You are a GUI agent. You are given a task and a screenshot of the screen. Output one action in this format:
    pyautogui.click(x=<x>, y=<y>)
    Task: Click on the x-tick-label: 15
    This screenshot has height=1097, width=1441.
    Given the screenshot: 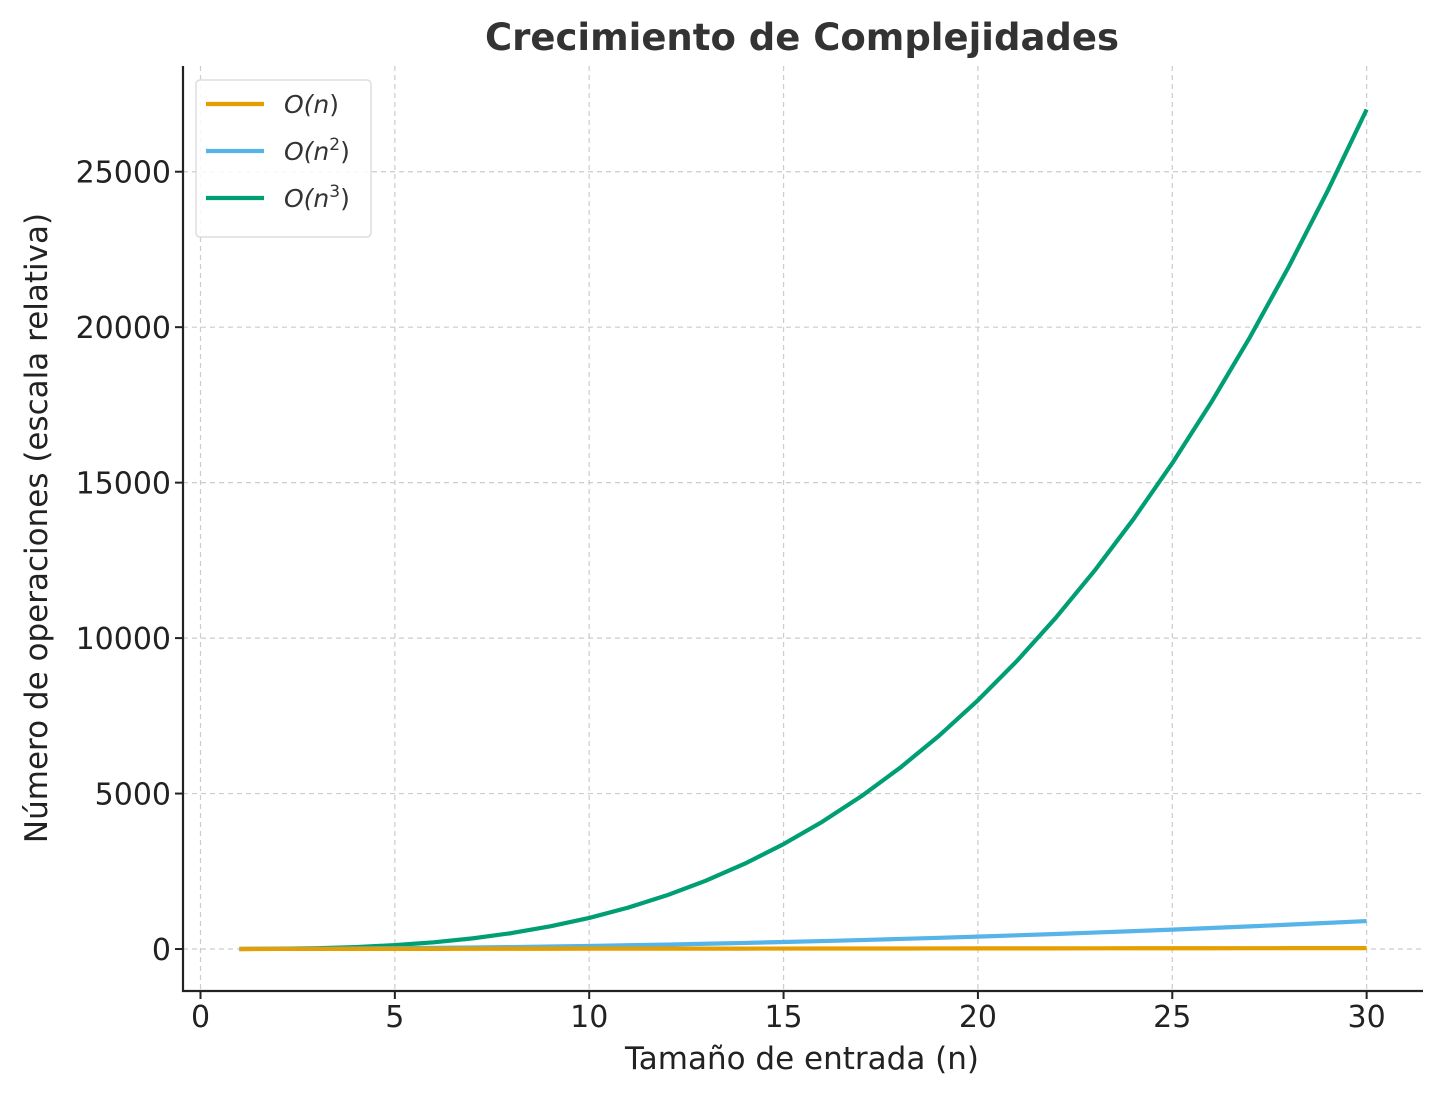 What is the action you would take?
    pyautogui.click(x=783, y=1017)
    